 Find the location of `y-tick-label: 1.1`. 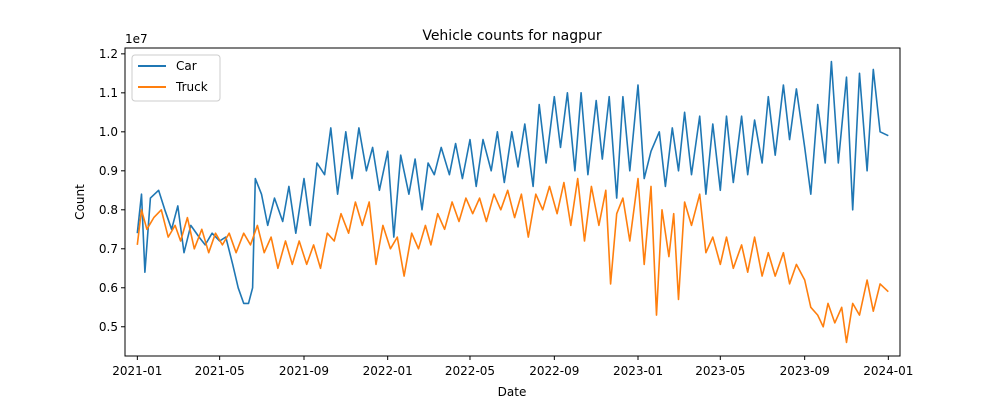

y-tick-label: 1.1 is located at coordinates (108, 93).